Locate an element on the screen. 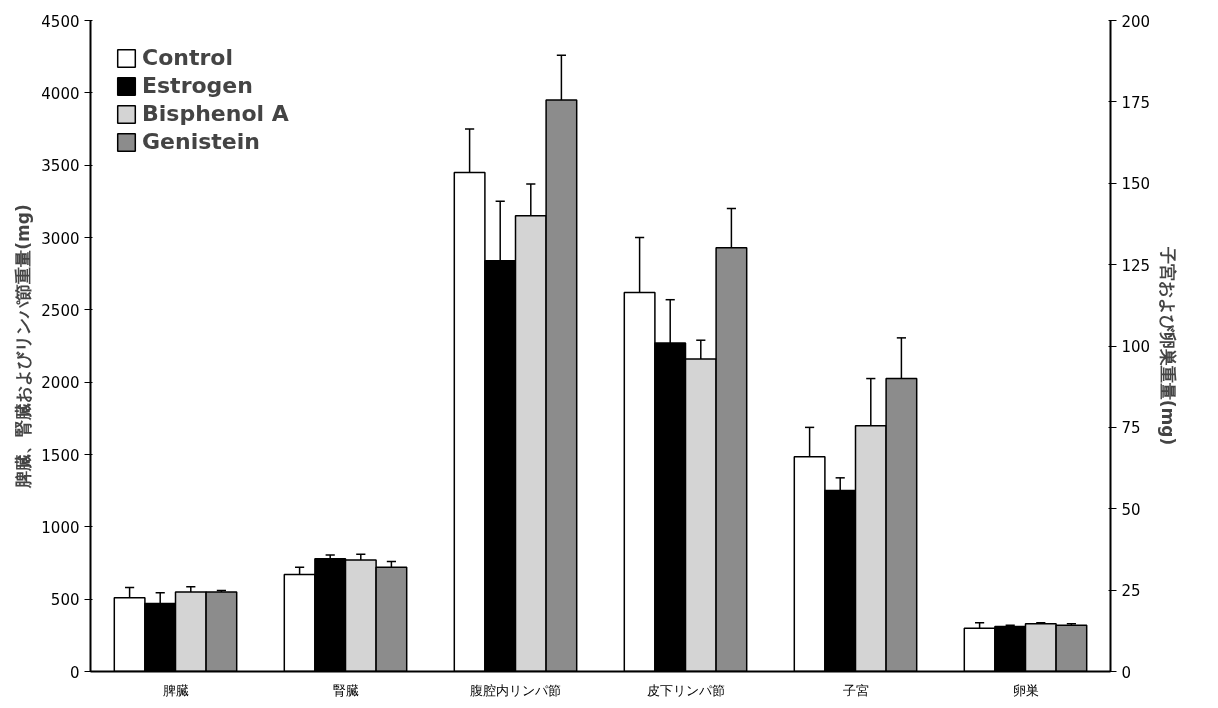 This screenshot has height=708, width=1218. x-tick-label: 腹腔内リンパ節 is located at coordinates (515, 690).